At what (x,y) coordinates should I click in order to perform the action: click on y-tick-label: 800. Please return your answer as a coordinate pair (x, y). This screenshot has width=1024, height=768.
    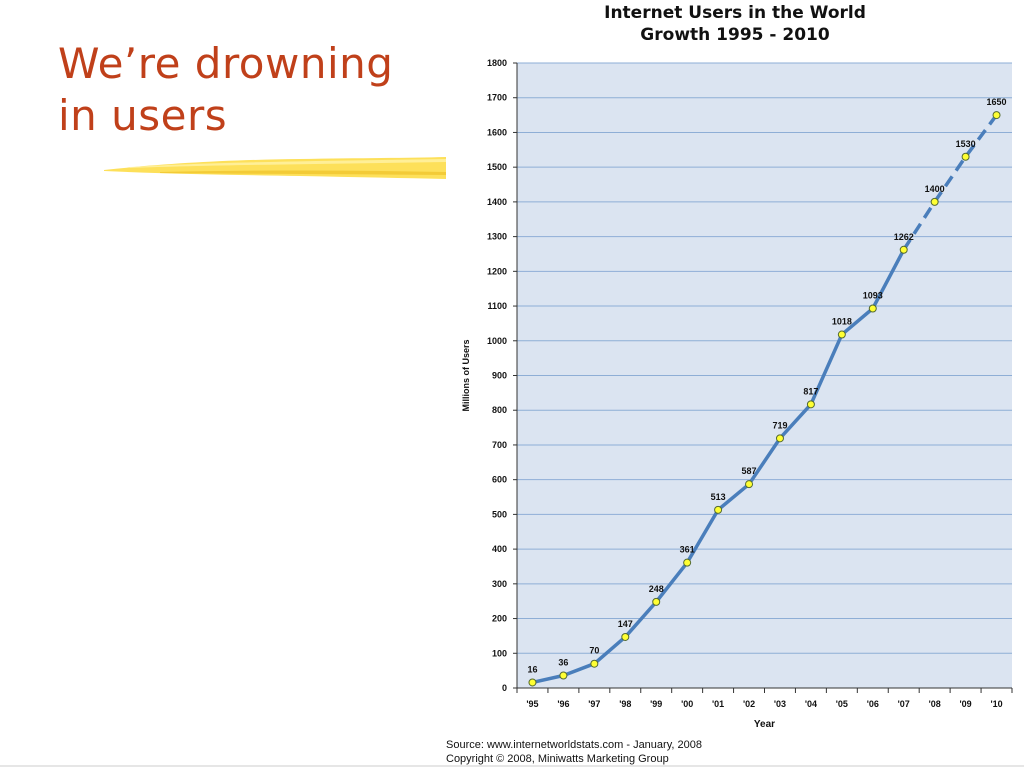
    Looking at the image, I should click on (499, 410).